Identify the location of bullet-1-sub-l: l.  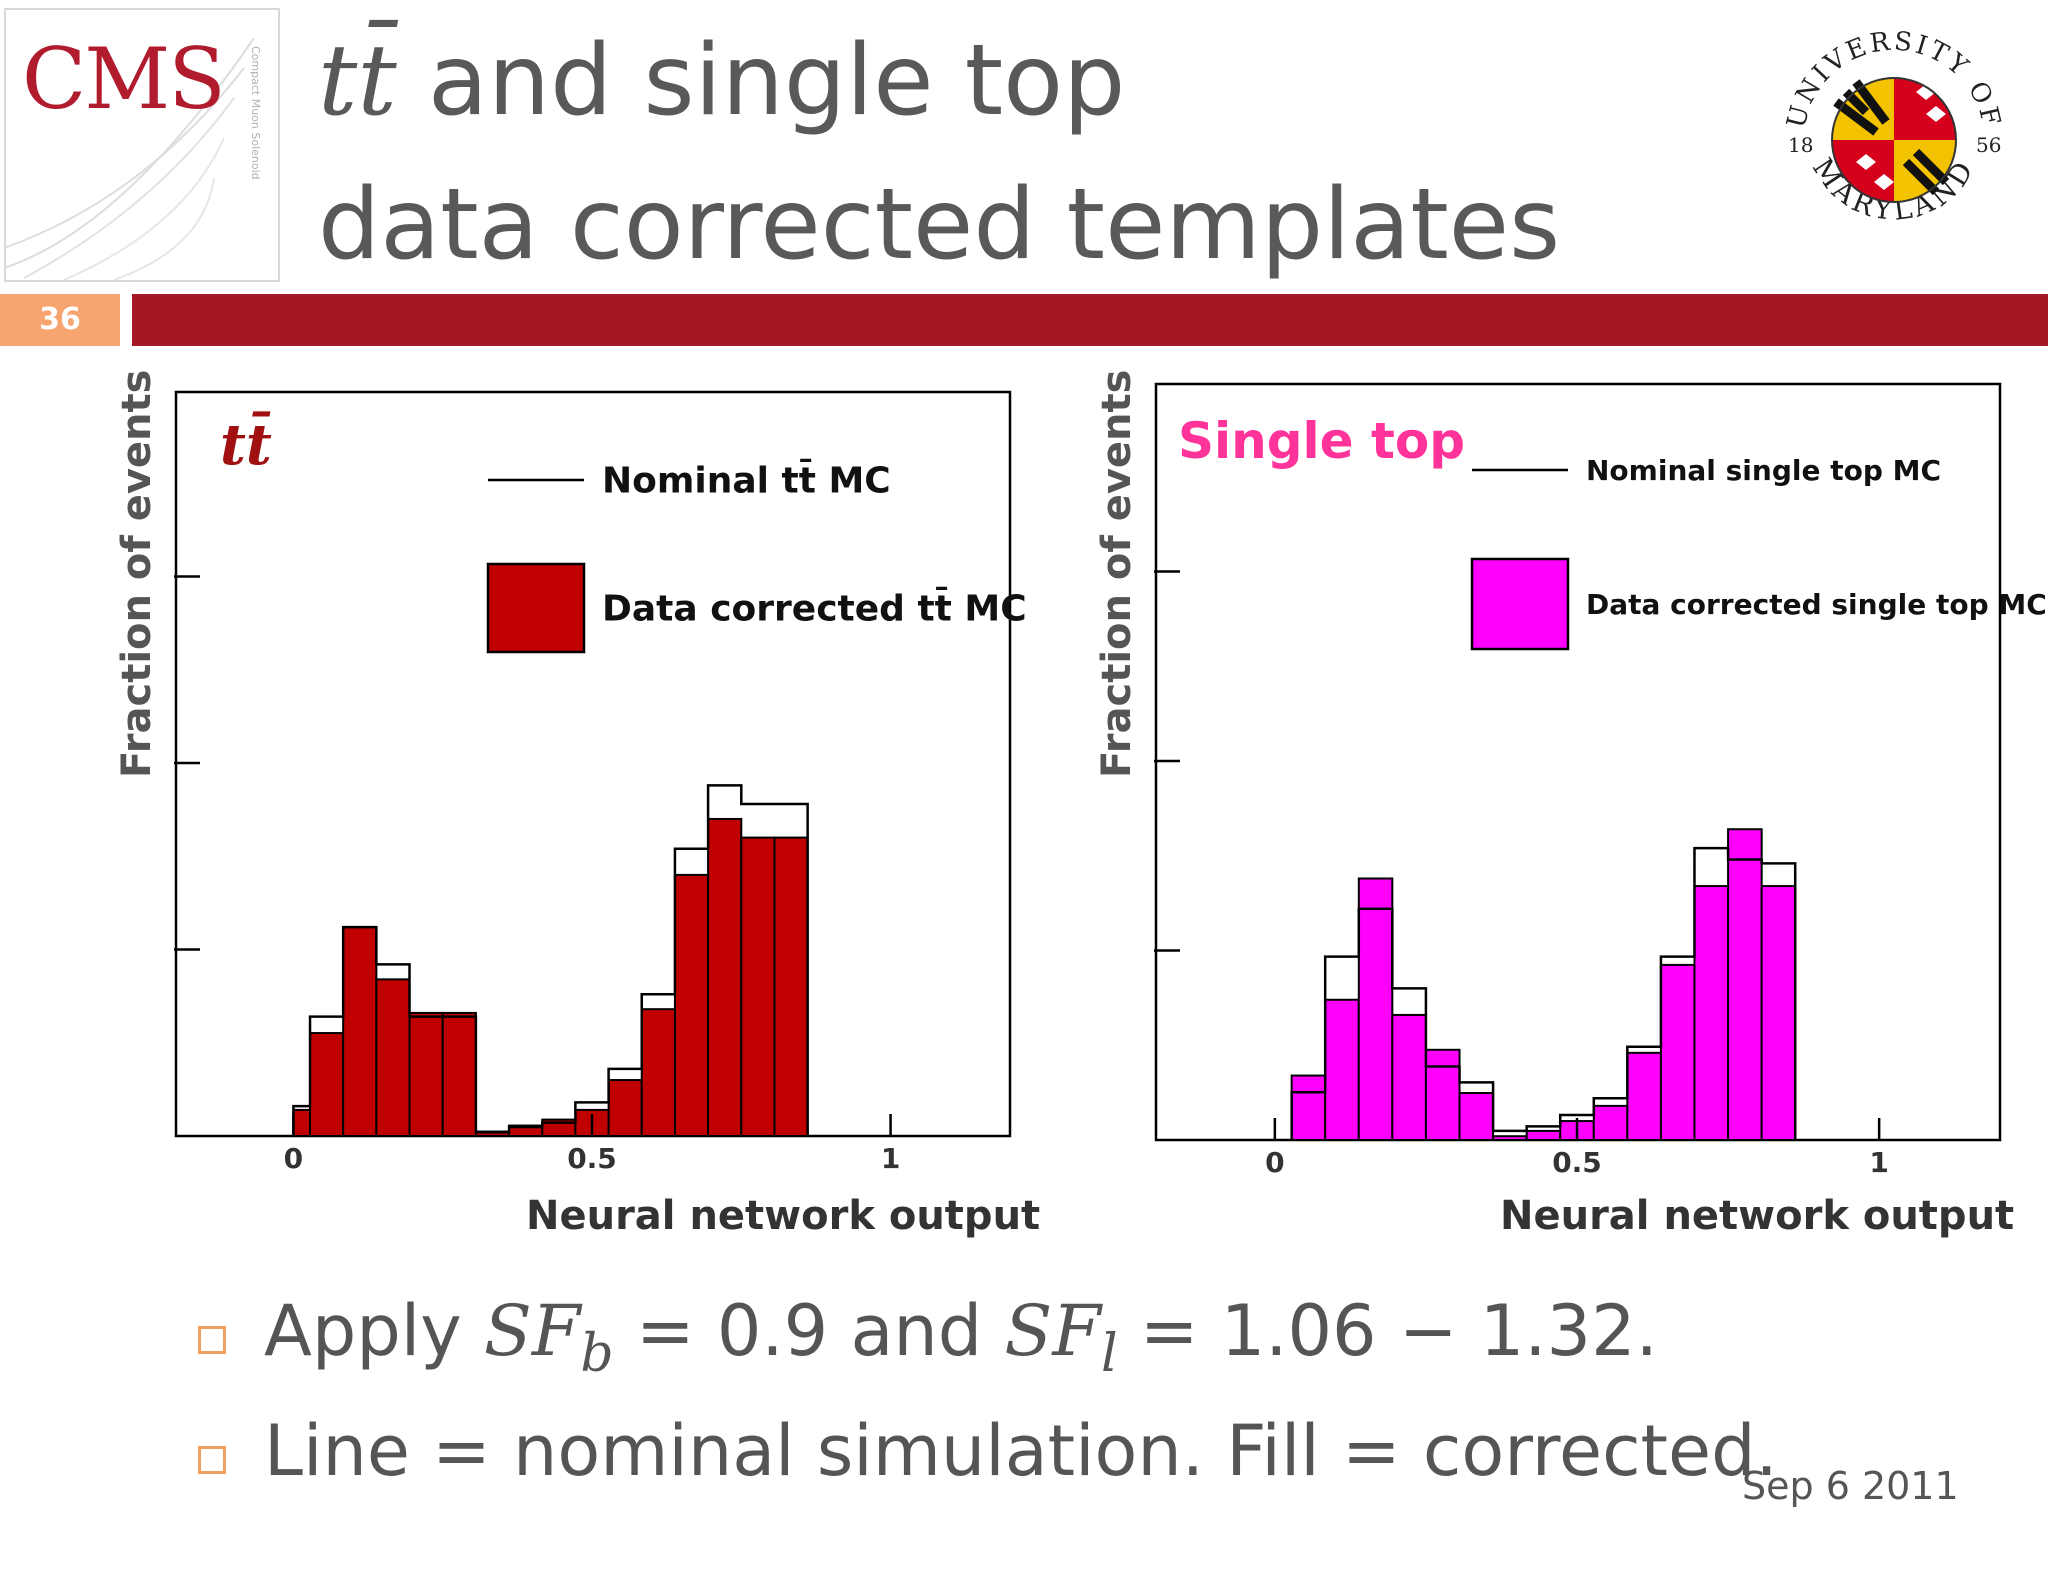
(1109, 1354).